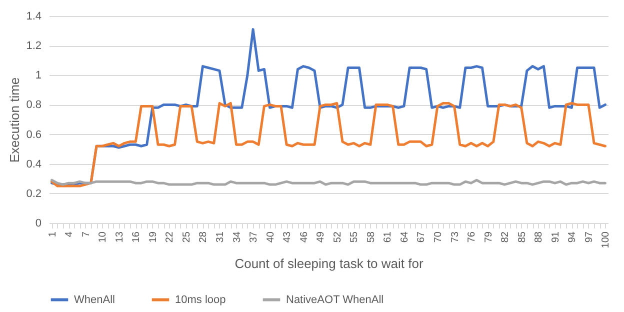 Image resolution: width=624 pixels, height=312 pixels. Describe the element at coordinates (335, 300) in the screenshot. I see `legend-label: NativeAOT WhenAll` at that location.